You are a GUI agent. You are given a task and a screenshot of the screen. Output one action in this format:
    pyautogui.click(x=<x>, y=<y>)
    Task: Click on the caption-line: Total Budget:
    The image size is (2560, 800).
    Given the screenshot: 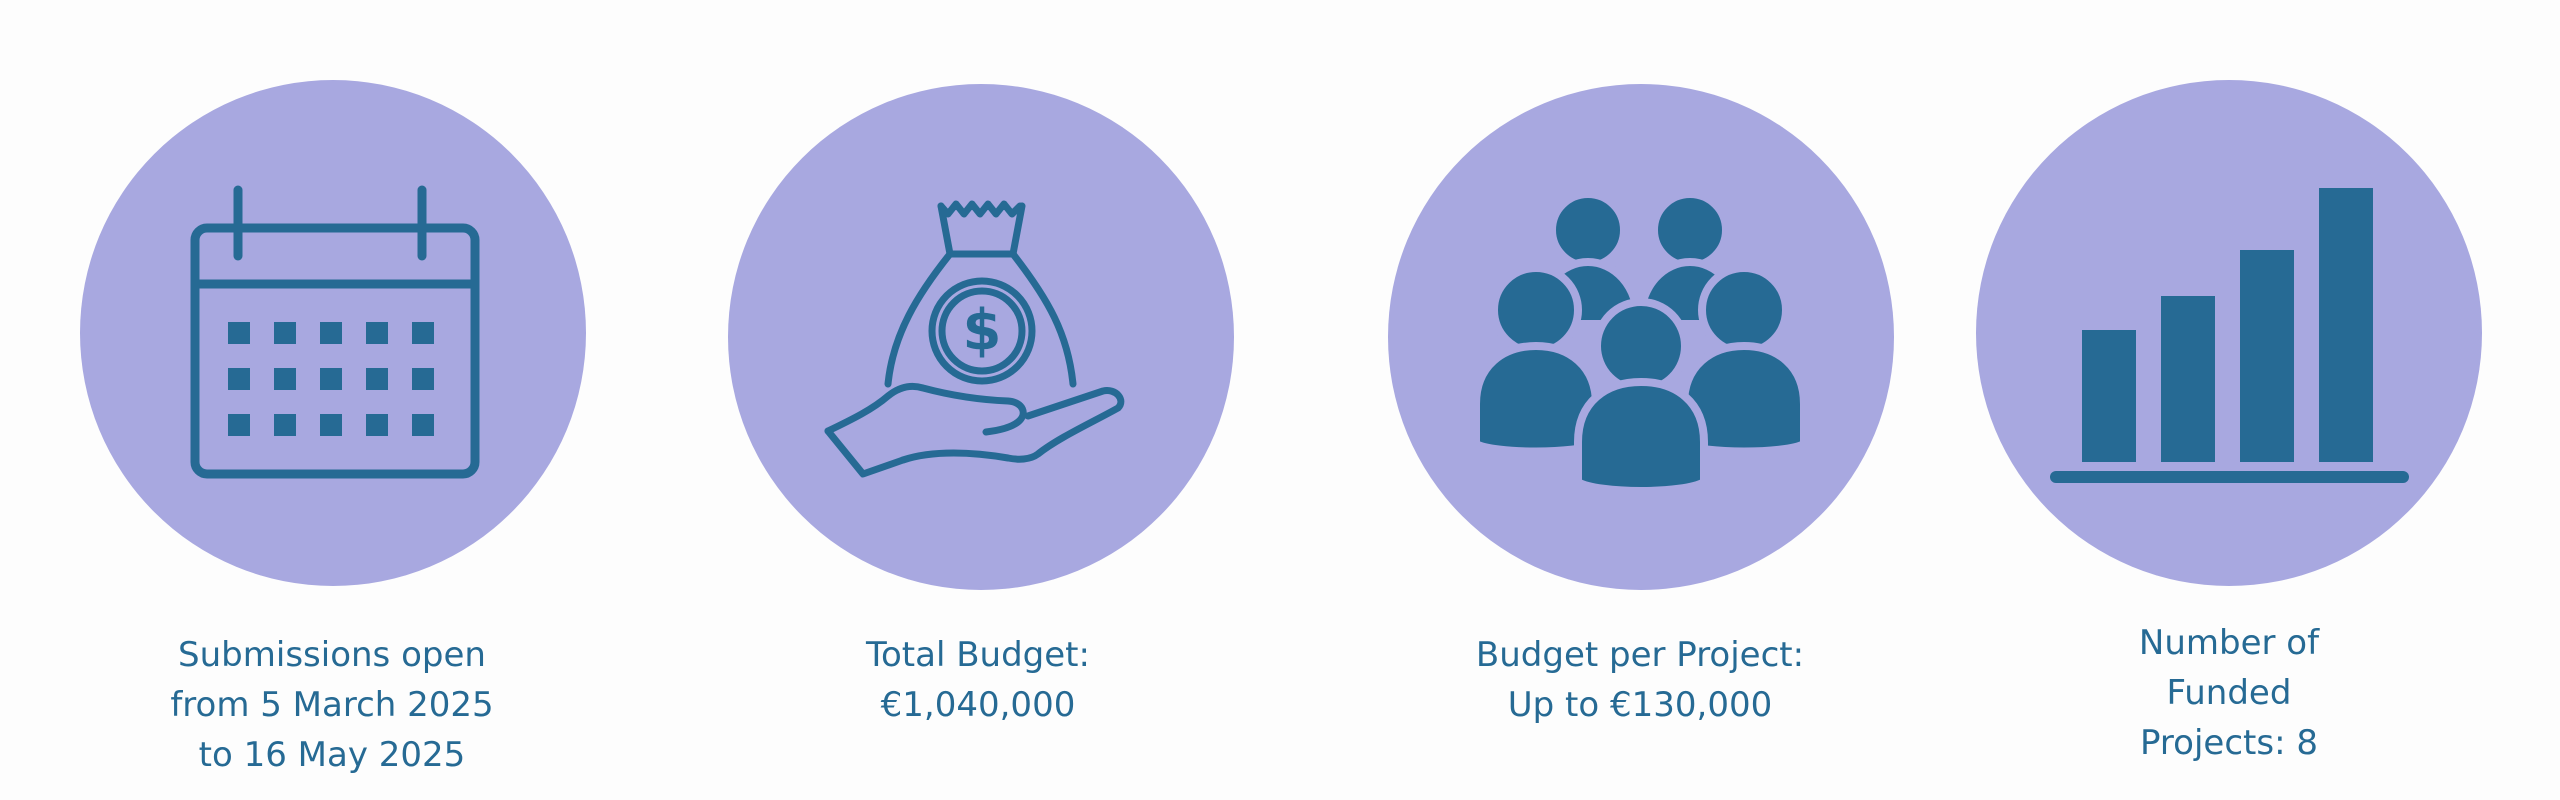 What is the action you would take?
    pyautogui.click(x=978, y=655)
    